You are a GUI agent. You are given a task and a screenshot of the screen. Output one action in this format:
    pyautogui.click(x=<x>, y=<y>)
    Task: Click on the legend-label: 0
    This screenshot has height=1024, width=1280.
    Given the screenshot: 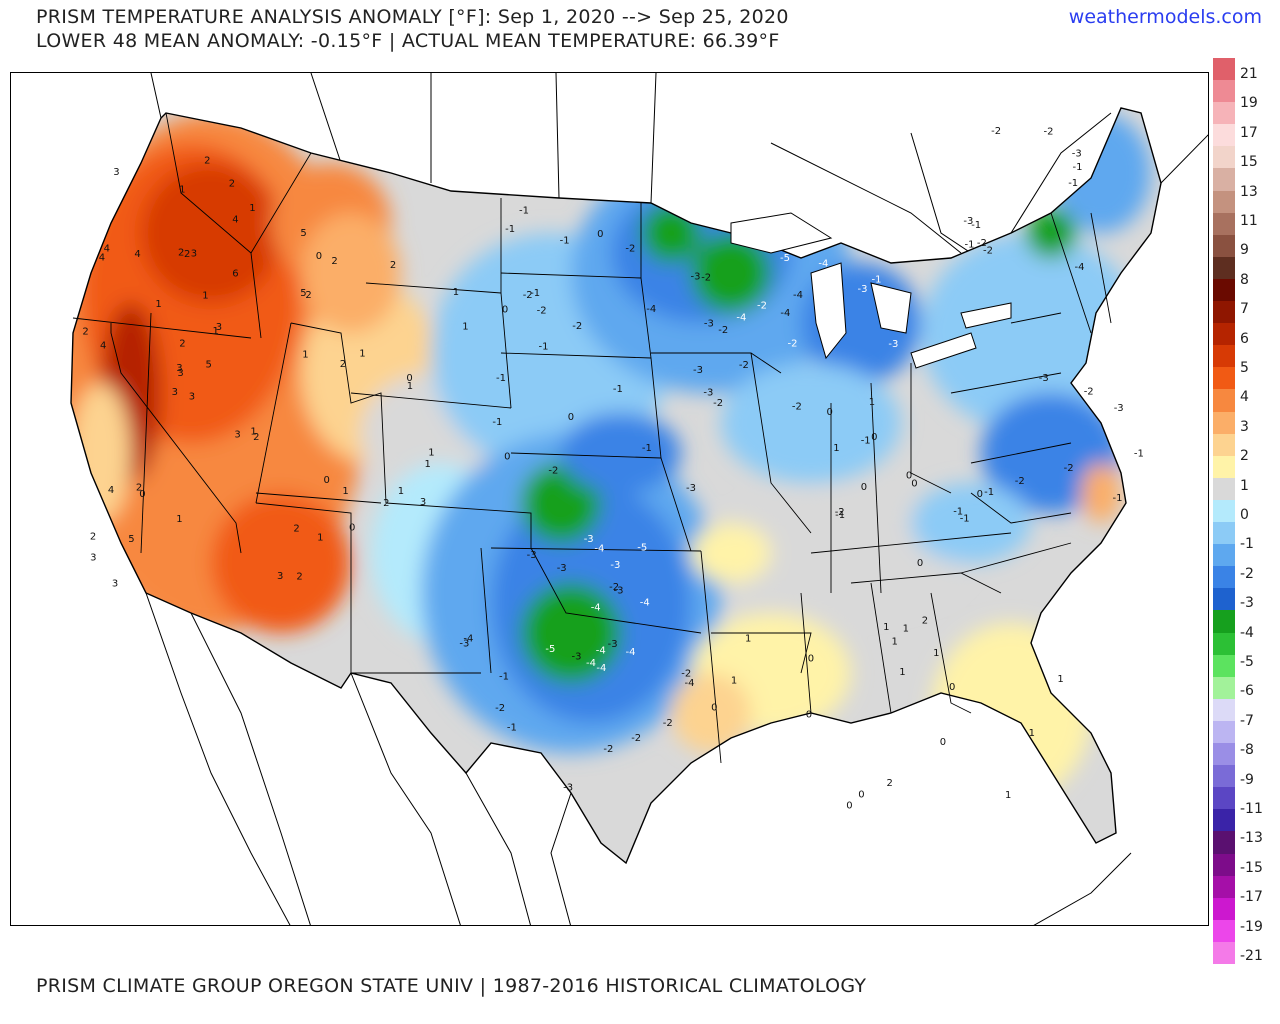 What is the action you would take?
    pyautogui.click(x=1244, y=515)
    